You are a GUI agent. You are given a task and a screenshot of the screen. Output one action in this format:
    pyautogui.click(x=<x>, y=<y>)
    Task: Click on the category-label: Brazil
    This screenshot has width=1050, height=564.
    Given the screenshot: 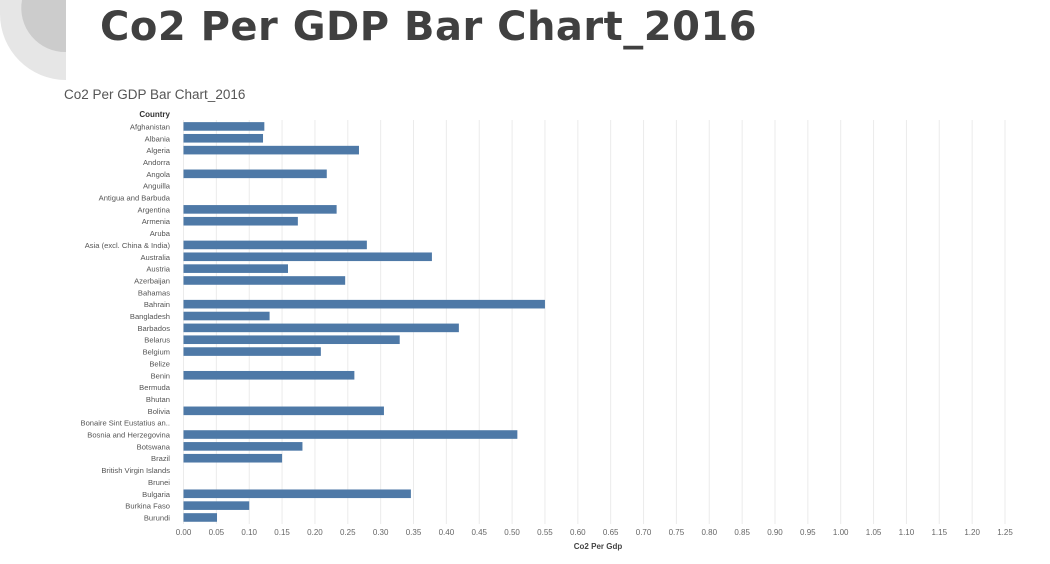 What is the action you would take?
    pyautogui.click(x=160, y=458)
    